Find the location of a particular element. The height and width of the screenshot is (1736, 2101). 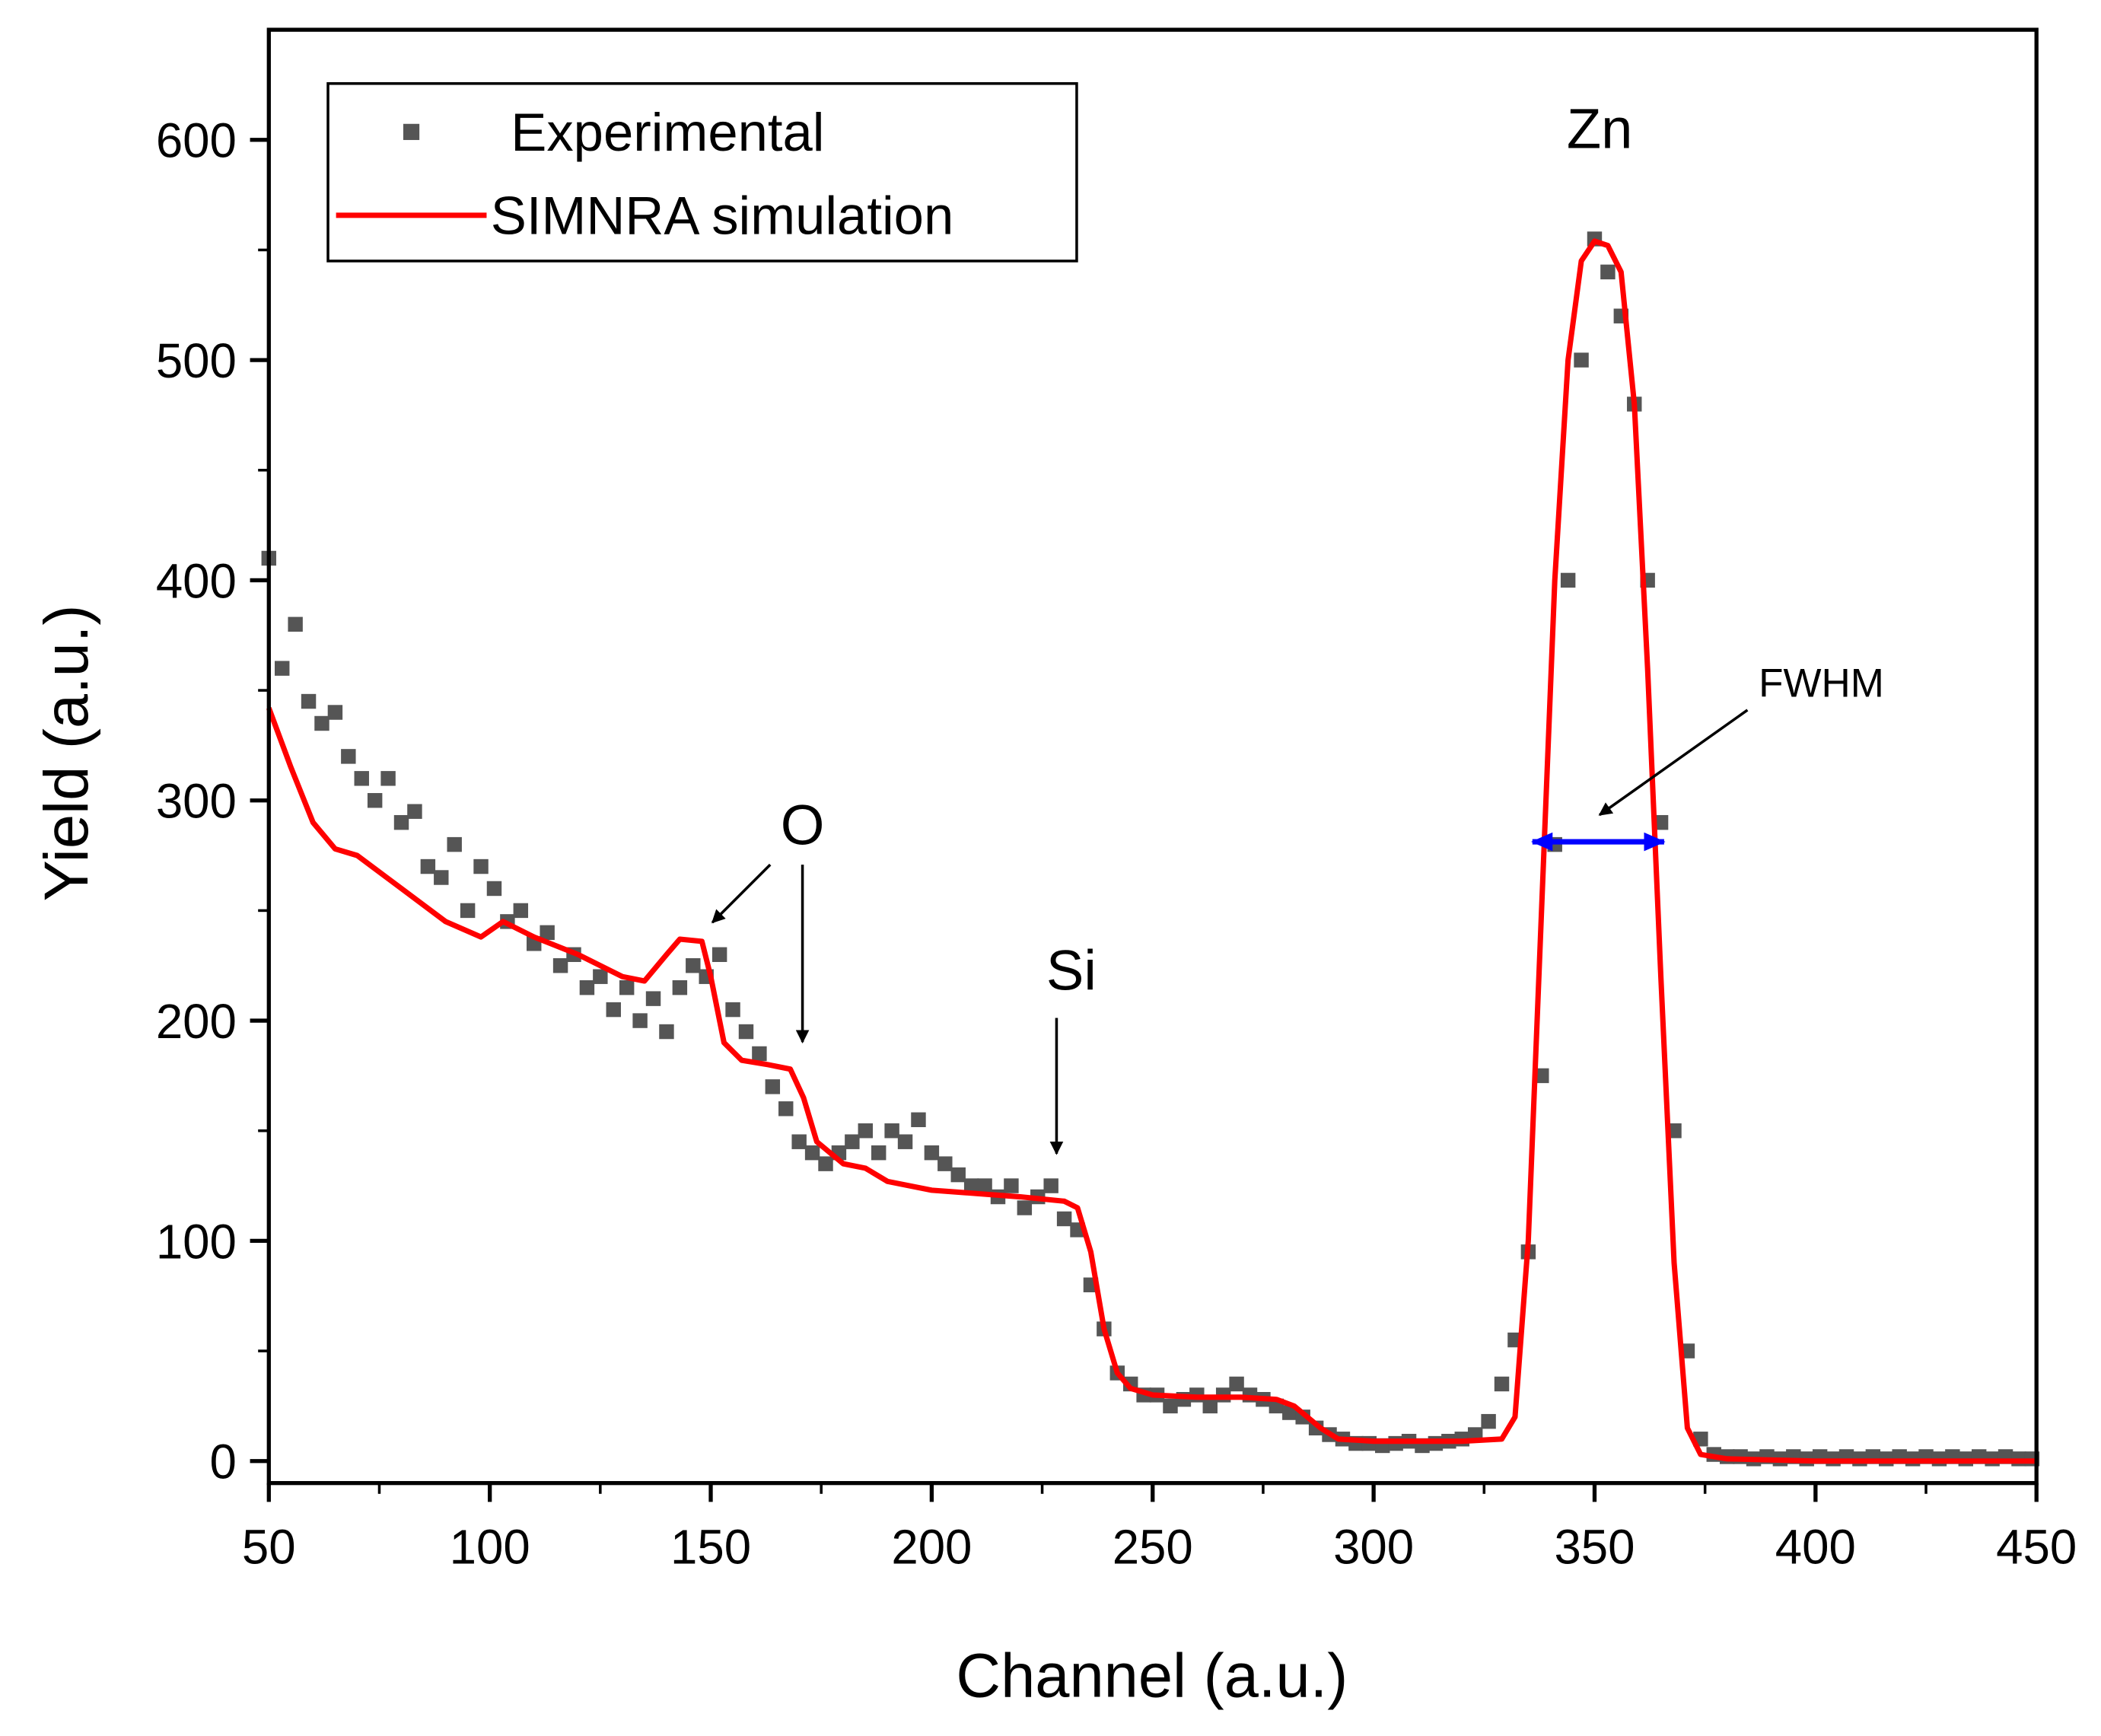

x-tick-label: 350 is located at coordinates (1594, 1548).